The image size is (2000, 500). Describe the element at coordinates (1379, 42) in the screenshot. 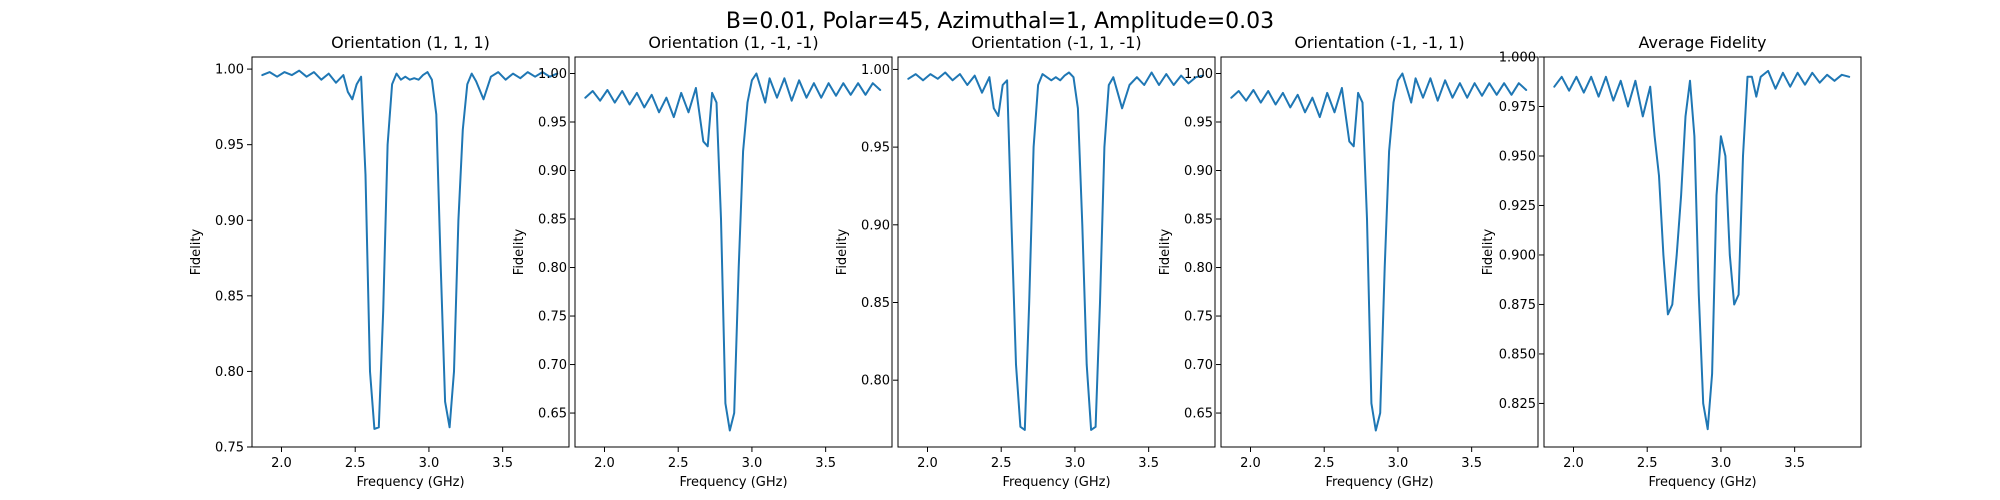

I see `panel-title: Orientation (-1, -1, 1)` at that location.